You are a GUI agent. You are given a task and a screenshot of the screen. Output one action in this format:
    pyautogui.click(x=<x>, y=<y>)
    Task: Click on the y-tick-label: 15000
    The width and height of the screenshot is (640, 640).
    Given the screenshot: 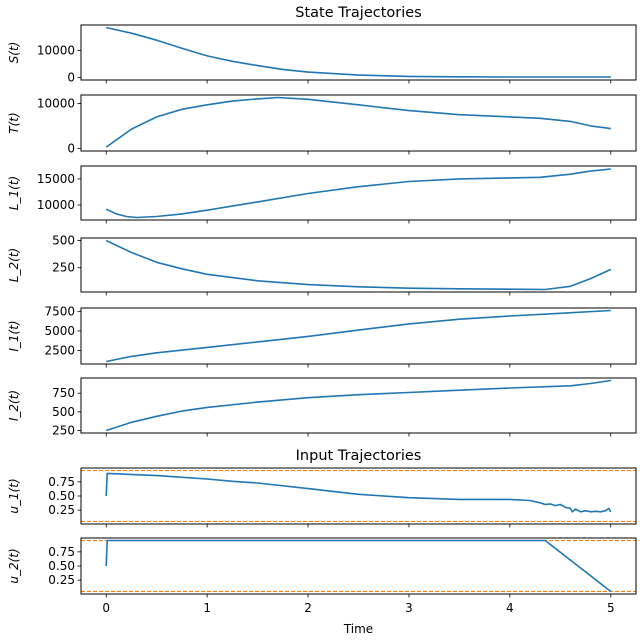 What is the action you would take?
    pyautogui.click(x=56, y=179)
    